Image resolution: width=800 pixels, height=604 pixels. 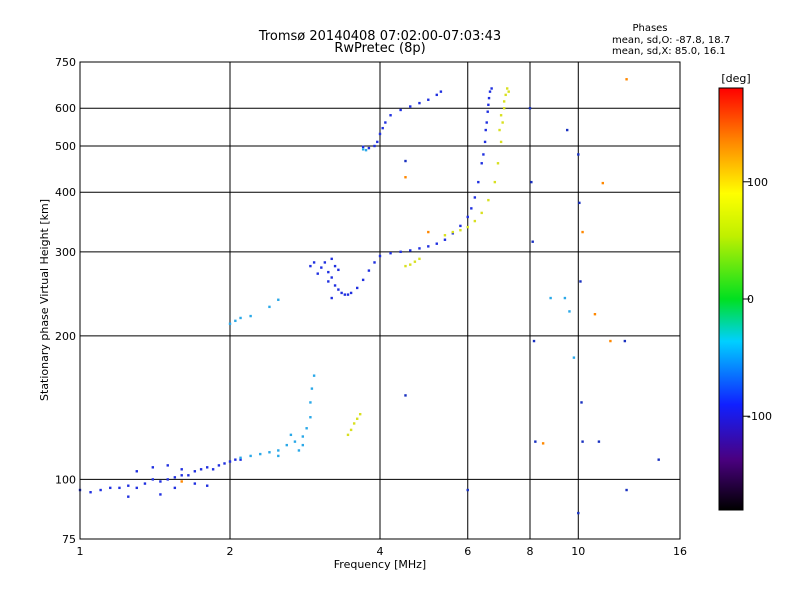 What do you see at coordinates (578, 551) in the screenshot?
I see `x-tick-label: 10` at bounding box center [578, 551].